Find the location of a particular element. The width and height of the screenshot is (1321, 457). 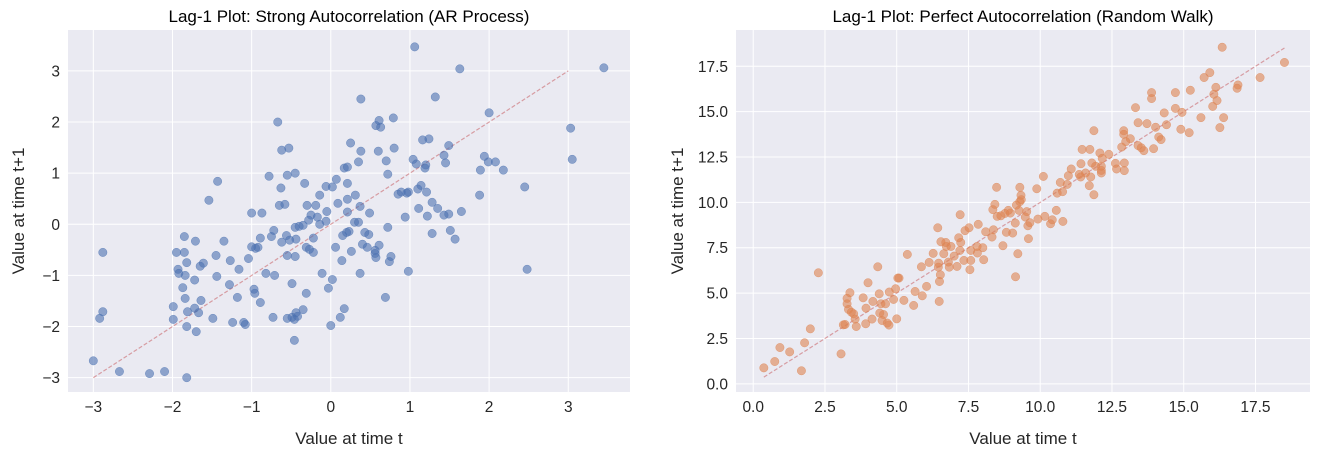

y-tick-label: 15.0 is located at coordinates (713, 112).